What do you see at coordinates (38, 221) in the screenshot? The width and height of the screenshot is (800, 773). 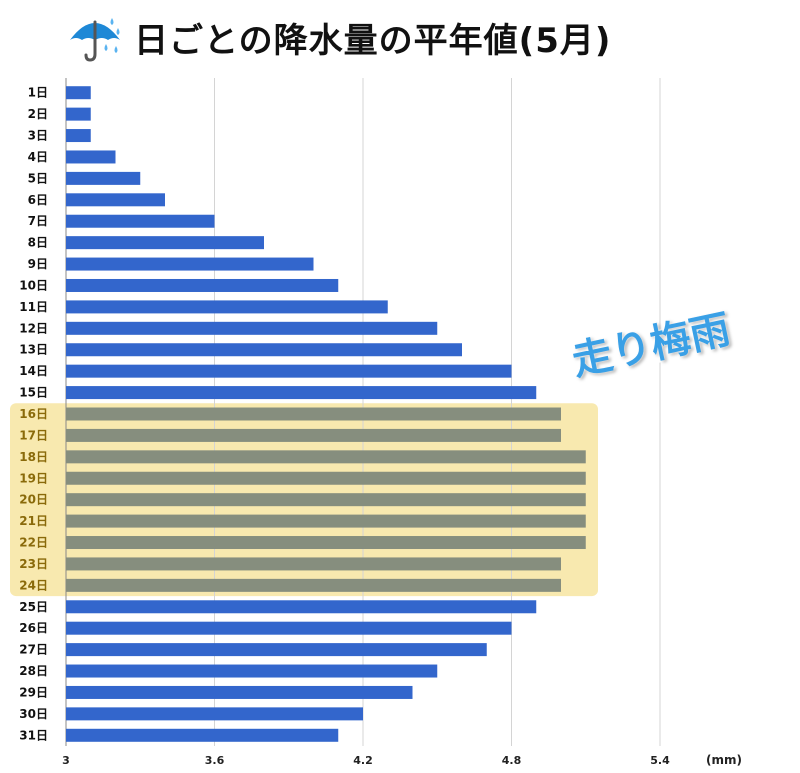 I see `category-label: 7日` at bounding box center [38, 221].